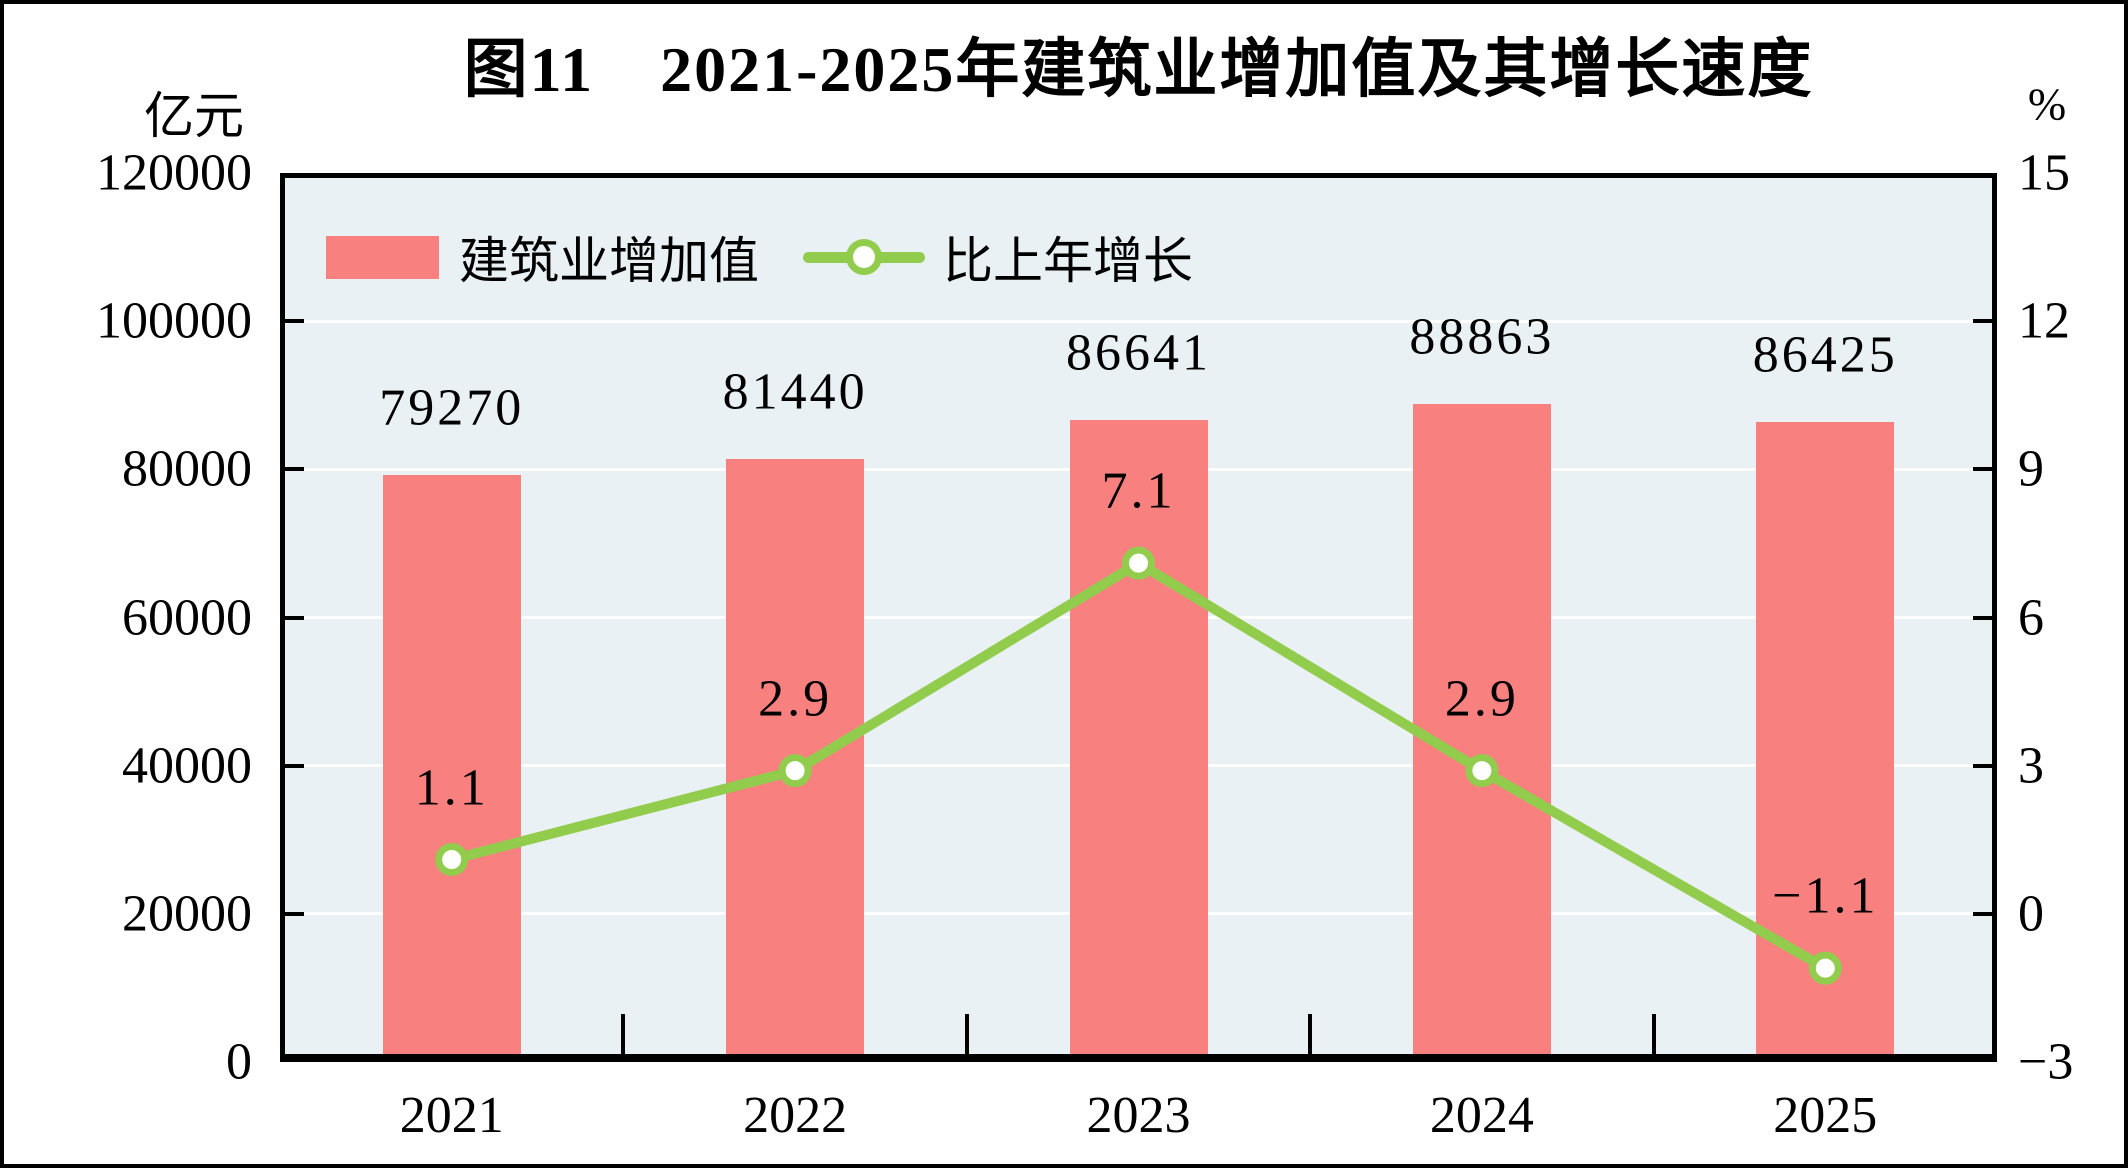 The width and height of the screenshot is (2128, 1168). Describe the element at coordinates (187, 617) in the screenshot. I see `left-tick-label: 60000` at that location.